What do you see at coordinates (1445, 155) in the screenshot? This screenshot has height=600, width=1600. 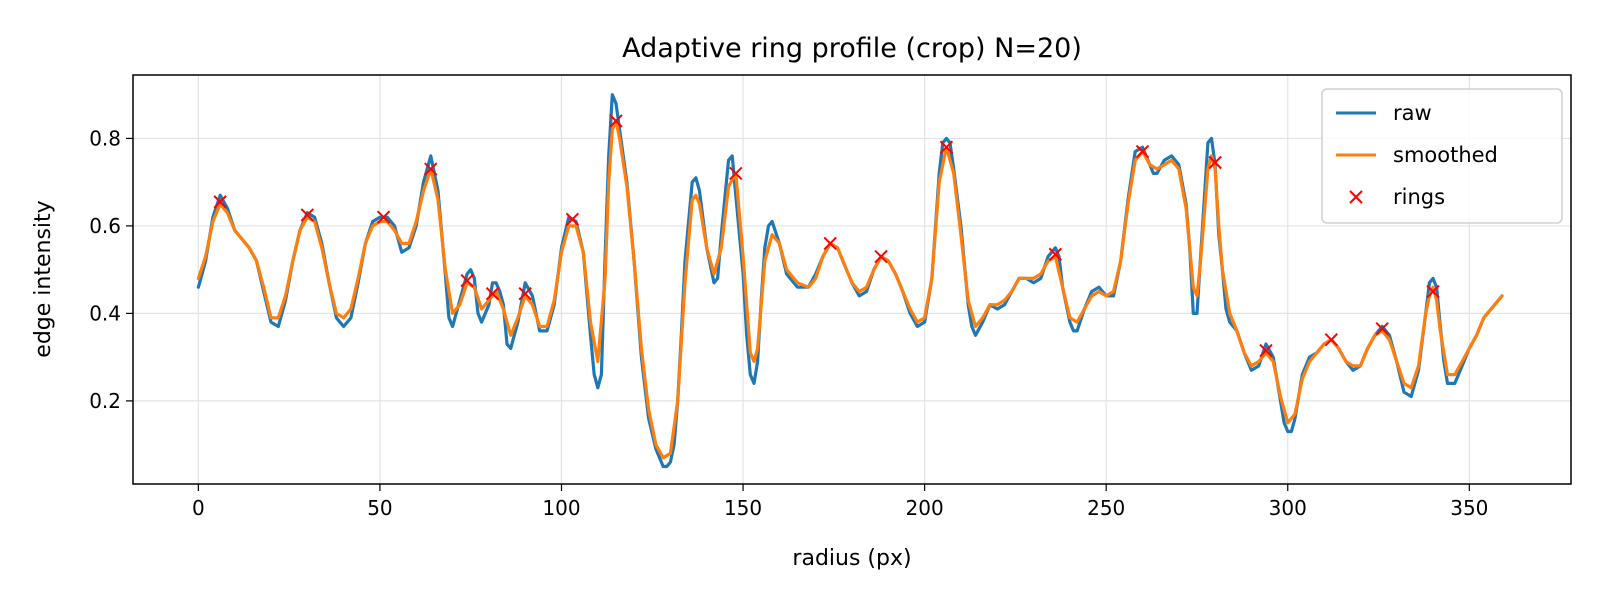 I see `legend-smoothed-label: smoothed` at bounding box center [1445, 155].